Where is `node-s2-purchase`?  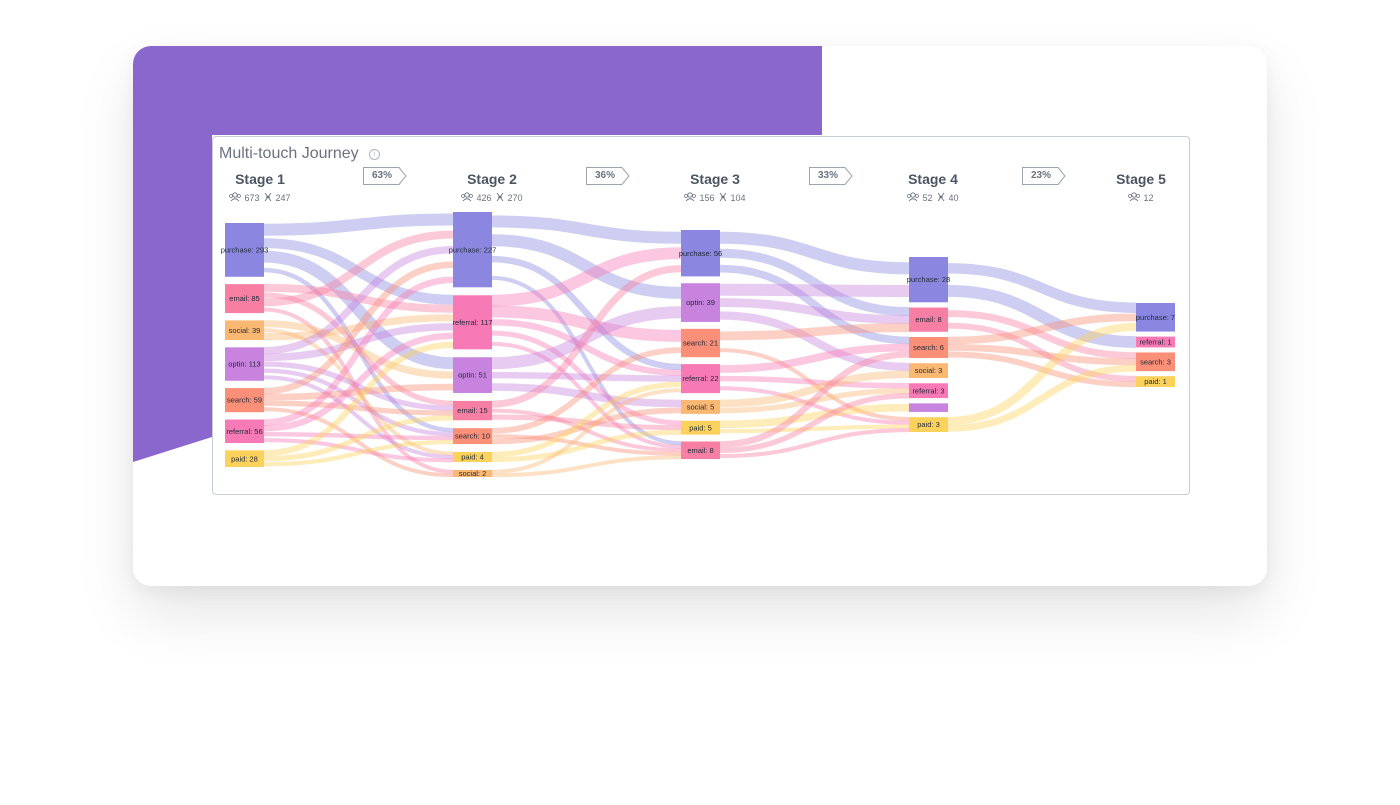 node-s2-purchase is located at coordinates (472, 250).